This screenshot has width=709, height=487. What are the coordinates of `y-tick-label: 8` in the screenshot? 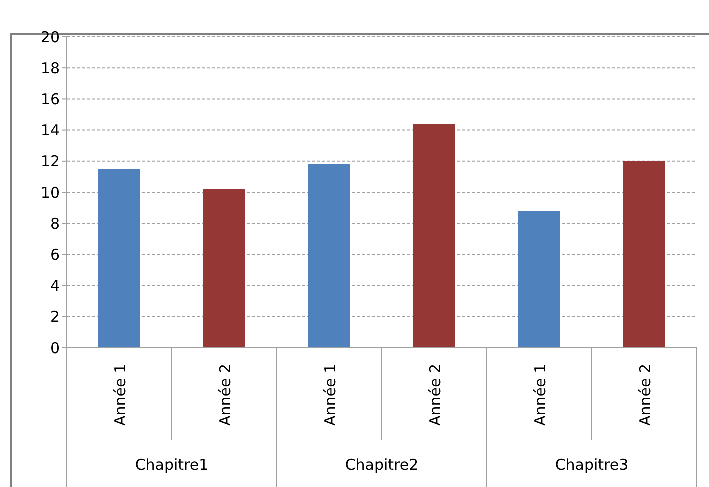 It's located at (55, 223).